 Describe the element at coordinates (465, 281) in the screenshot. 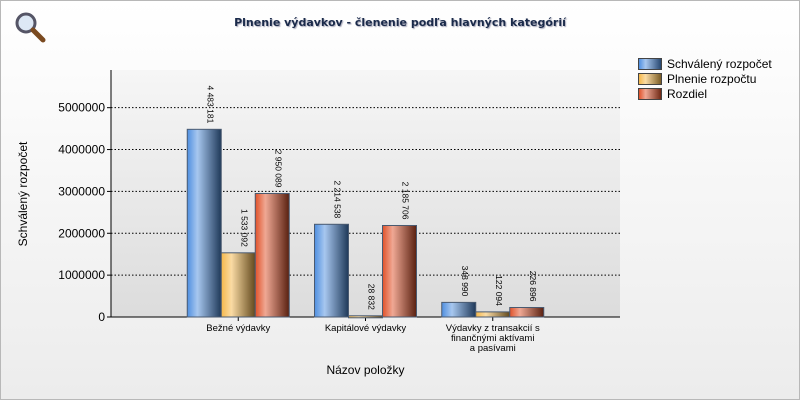

I see `data-label: 348 990` at that location.